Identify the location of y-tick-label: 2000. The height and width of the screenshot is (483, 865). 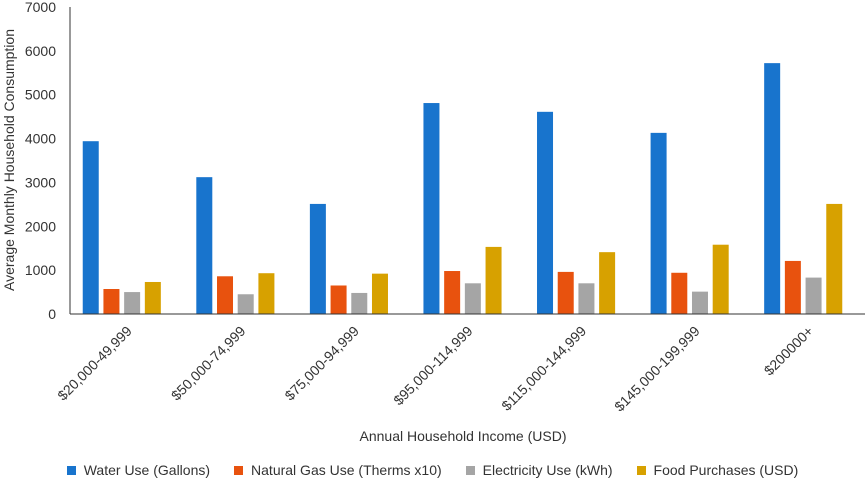
(40, 226).